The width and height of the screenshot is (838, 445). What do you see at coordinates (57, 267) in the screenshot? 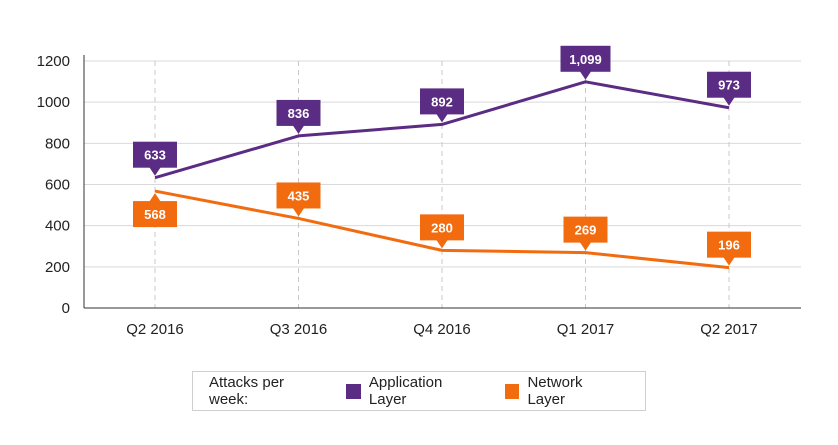
I see `y-tick-label: 200` at bounding box center [57, 267].